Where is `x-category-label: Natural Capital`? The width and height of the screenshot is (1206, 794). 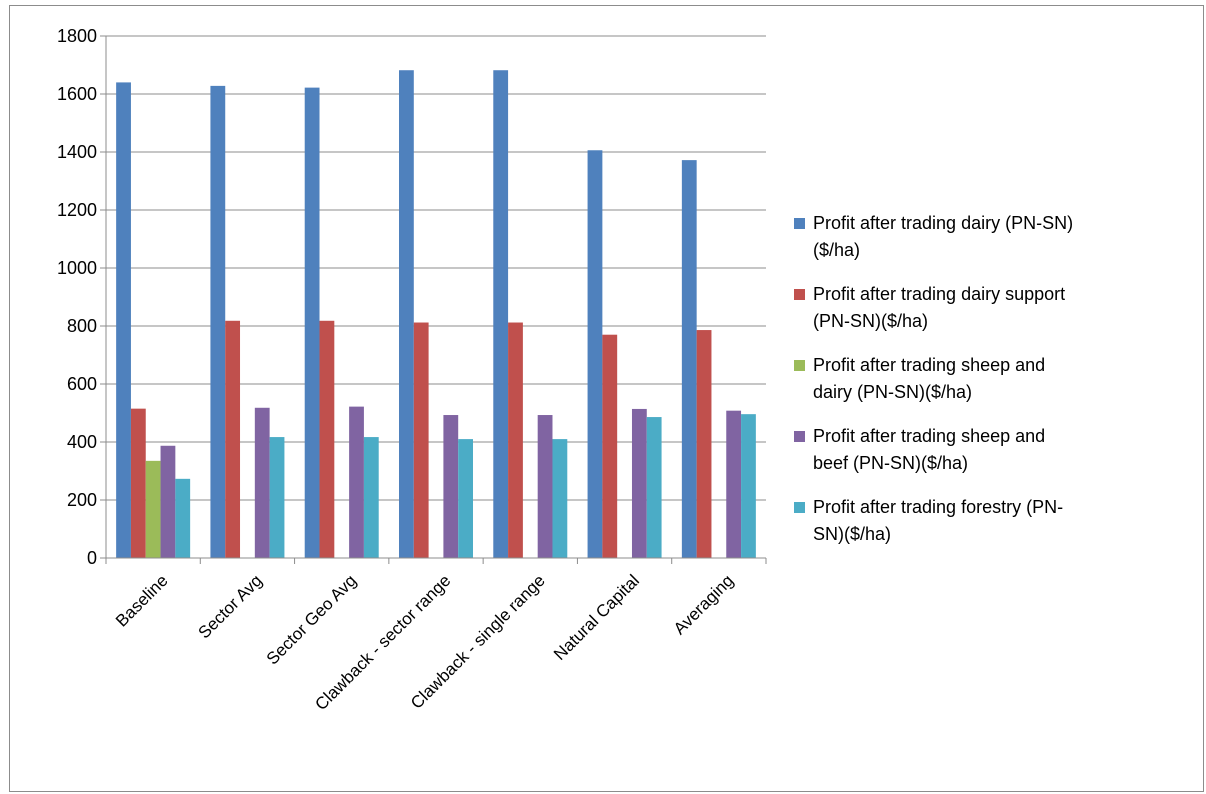
x-category-label: Natural Capital is located at coordinates (596, 617).